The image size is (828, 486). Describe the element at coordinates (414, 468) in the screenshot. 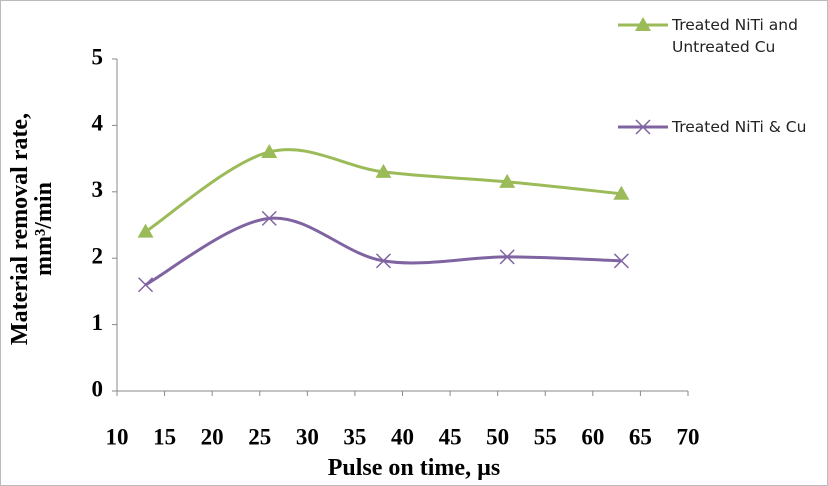

I see `x-axis-label: Pulse on time, µs` at that location.